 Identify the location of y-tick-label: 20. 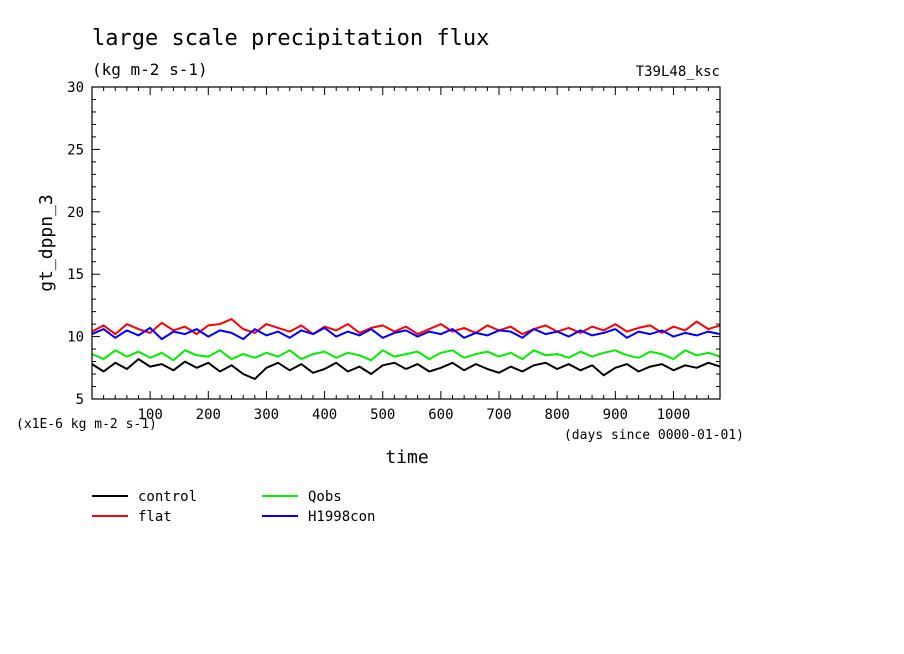
(75, 213).